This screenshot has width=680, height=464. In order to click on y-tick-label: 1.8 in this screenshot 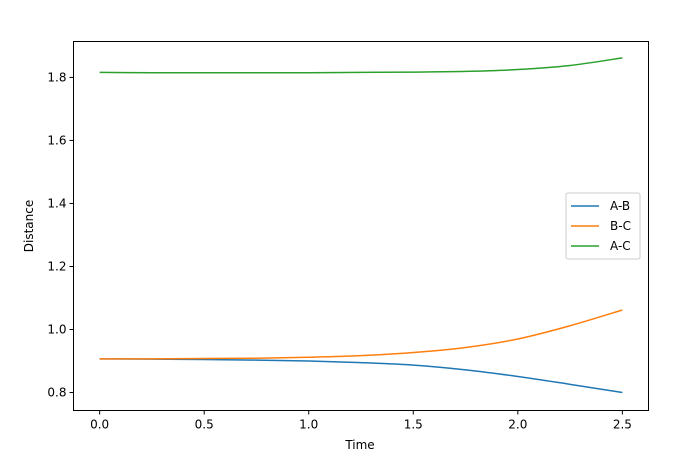, I will do `click(56, 77)`.